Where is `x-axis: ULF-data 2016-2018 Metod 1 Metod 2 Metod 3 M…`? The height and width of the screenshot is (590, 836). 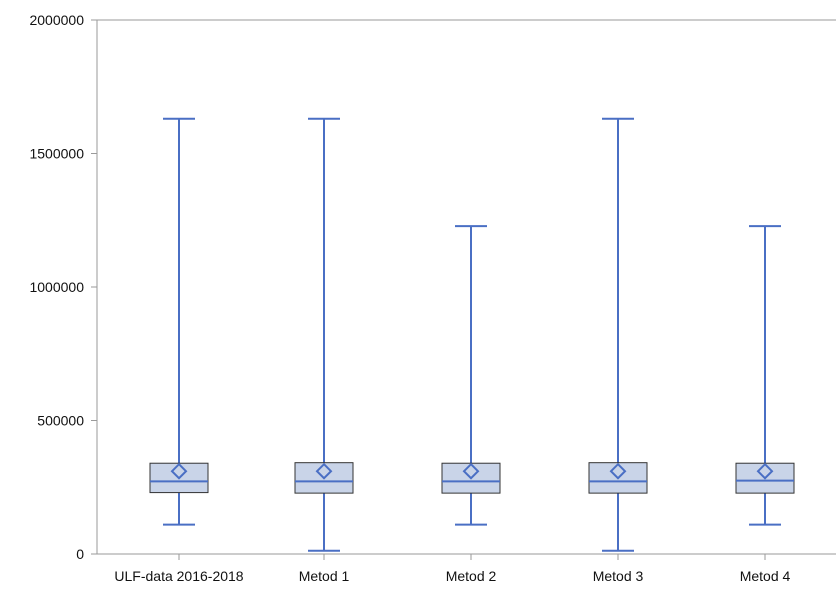 x-axis: ULF-data 2016-2018 Metod 1 Metod 2 Metod 3 M… is located at coordinates (452, 569).